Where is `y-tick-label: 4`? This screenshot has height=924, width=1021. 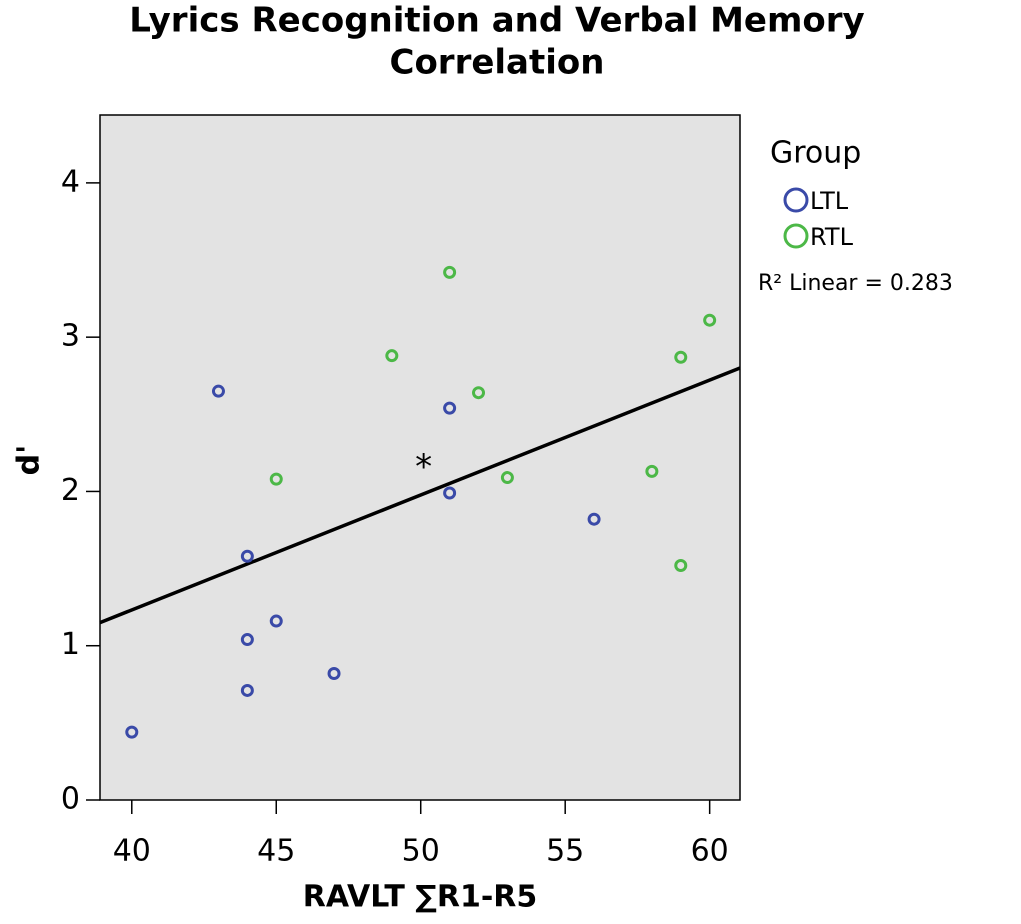
y-tick-label: 4 is located at coordinates (70, 181).